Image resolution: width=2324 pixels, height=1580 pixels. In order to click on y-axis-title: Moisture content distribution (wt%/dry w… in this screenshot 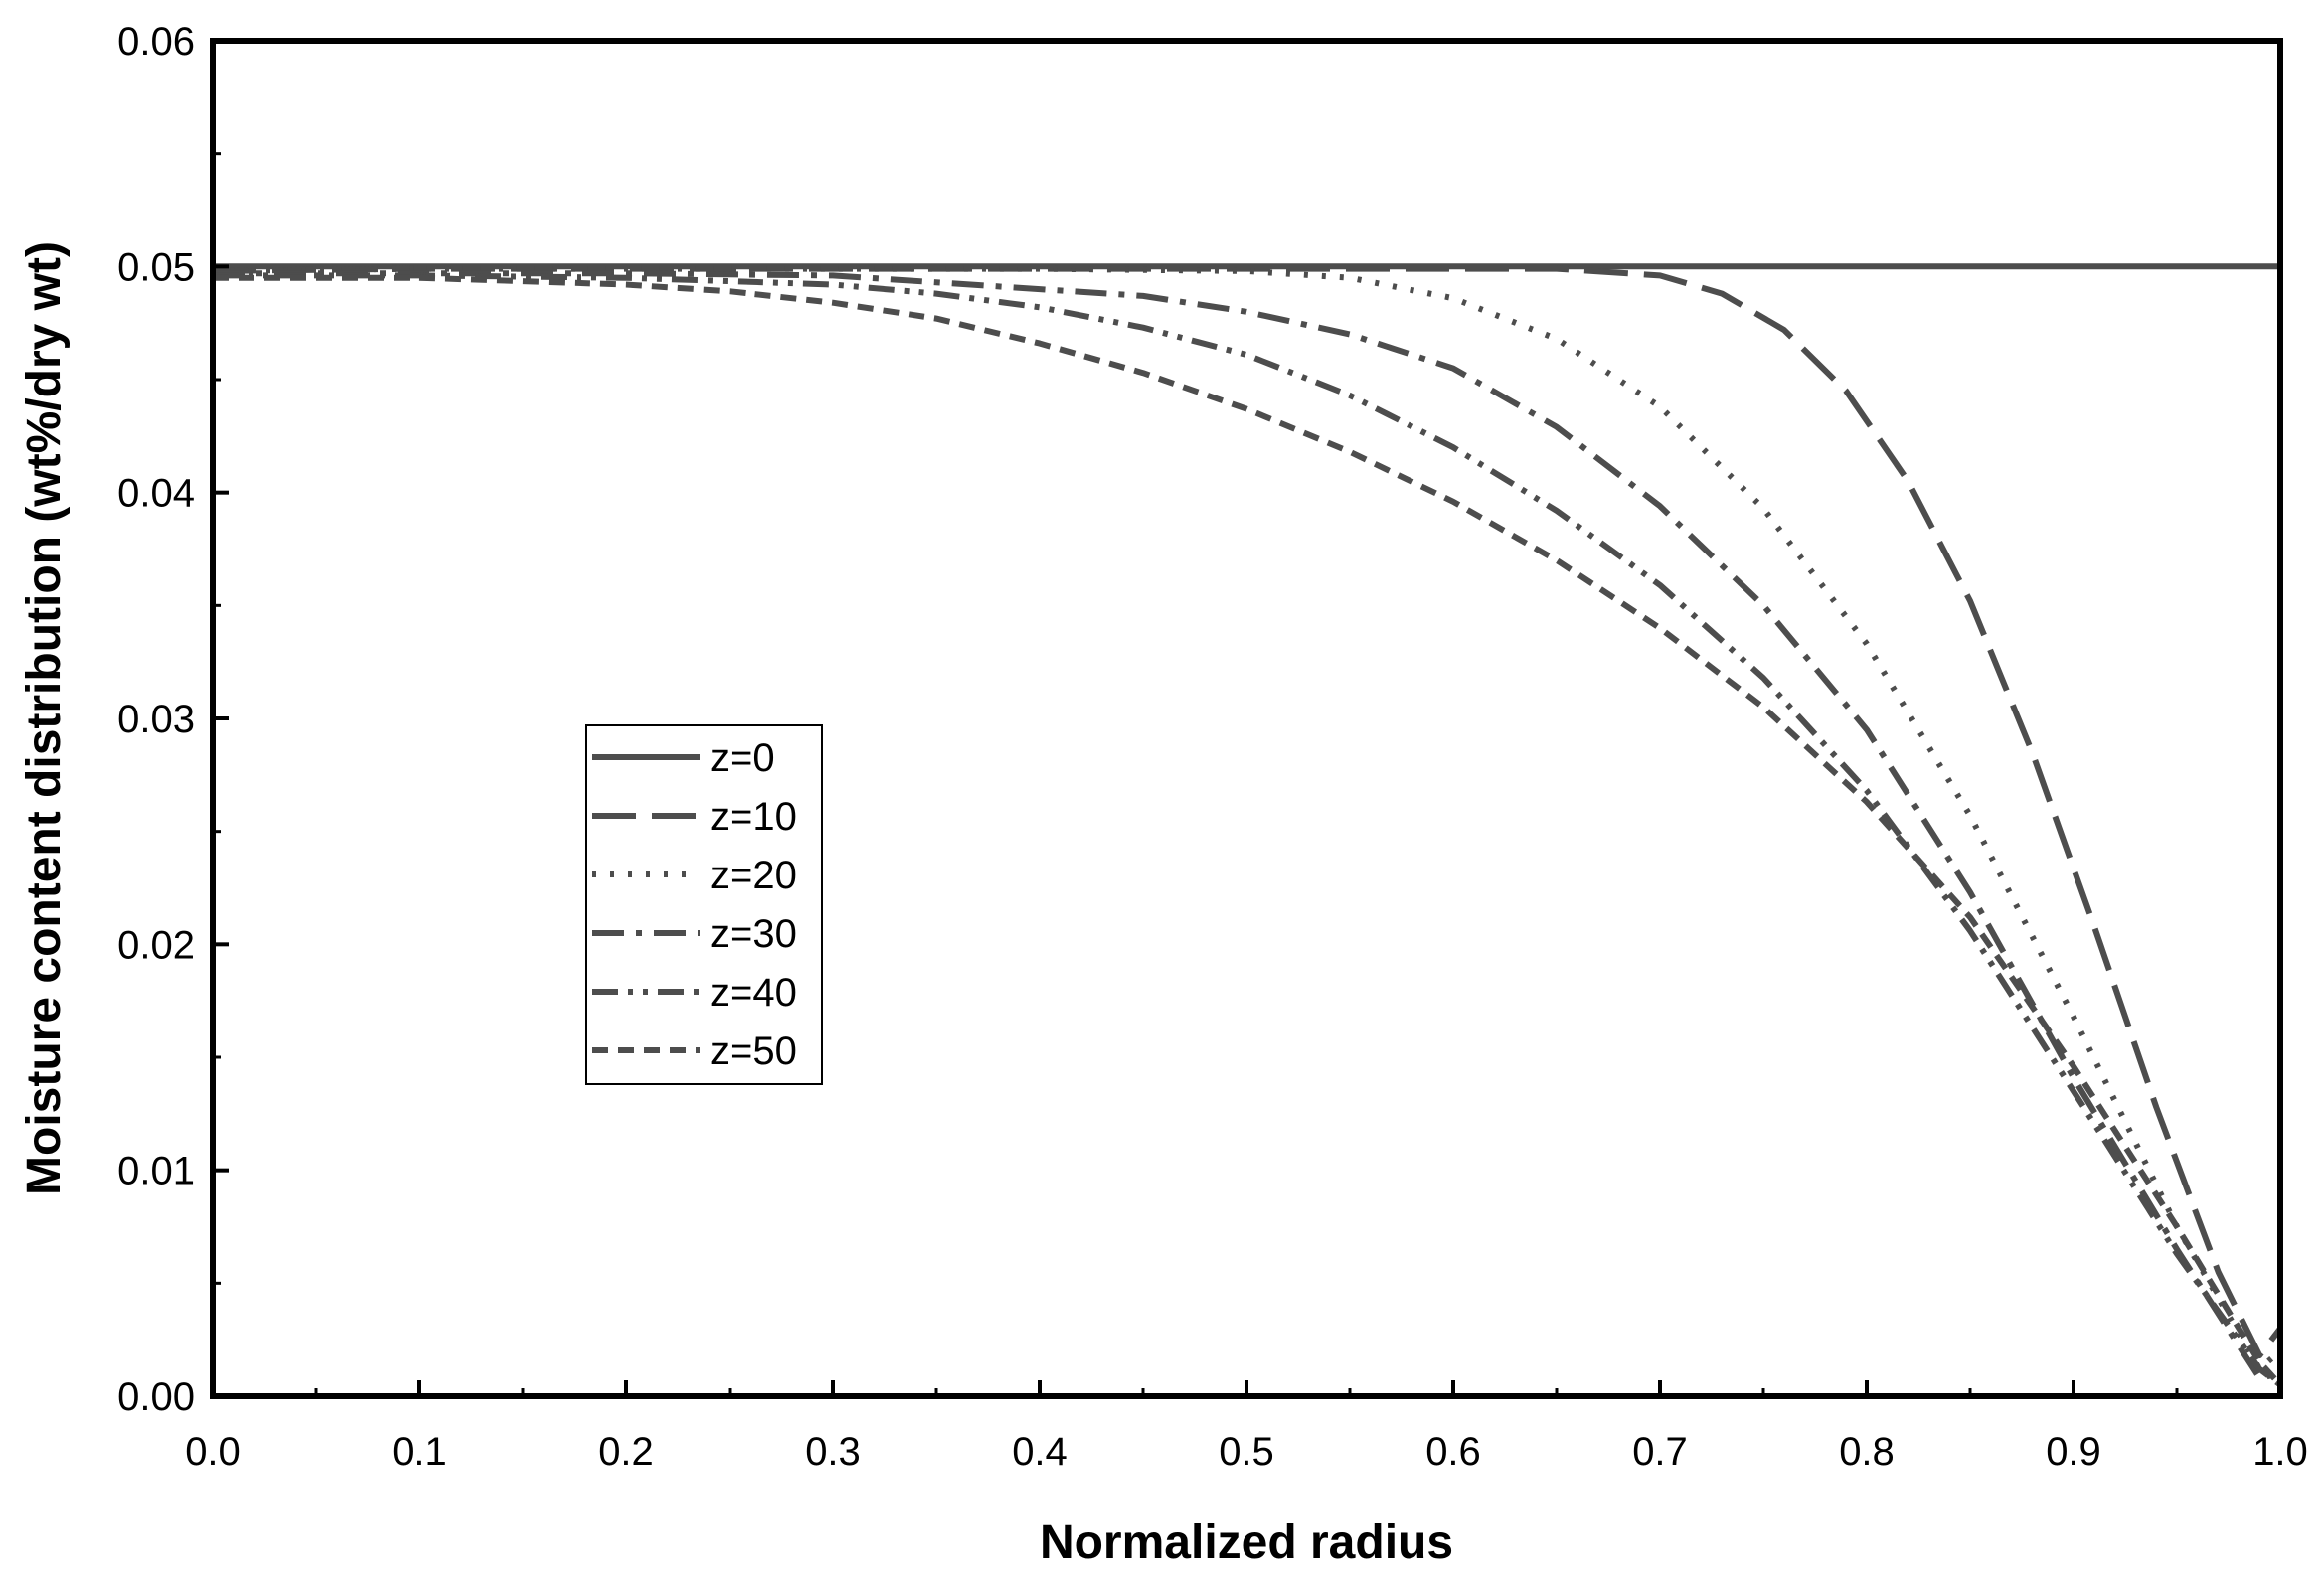, I will do `click(44, 718)`.